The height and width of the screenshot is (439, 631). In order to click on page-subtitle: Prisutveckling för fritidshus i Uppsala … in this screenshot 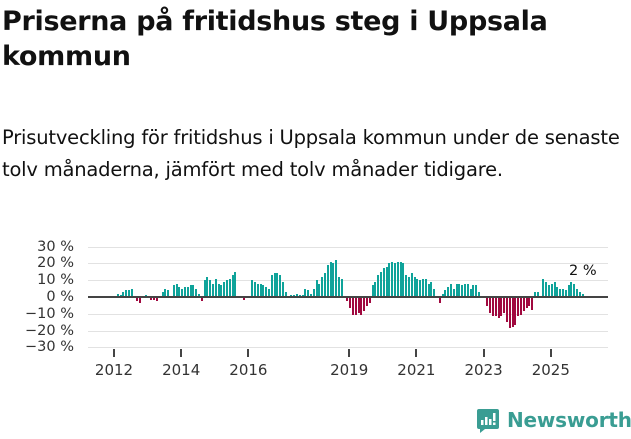, I will do `click(311, 153)`.